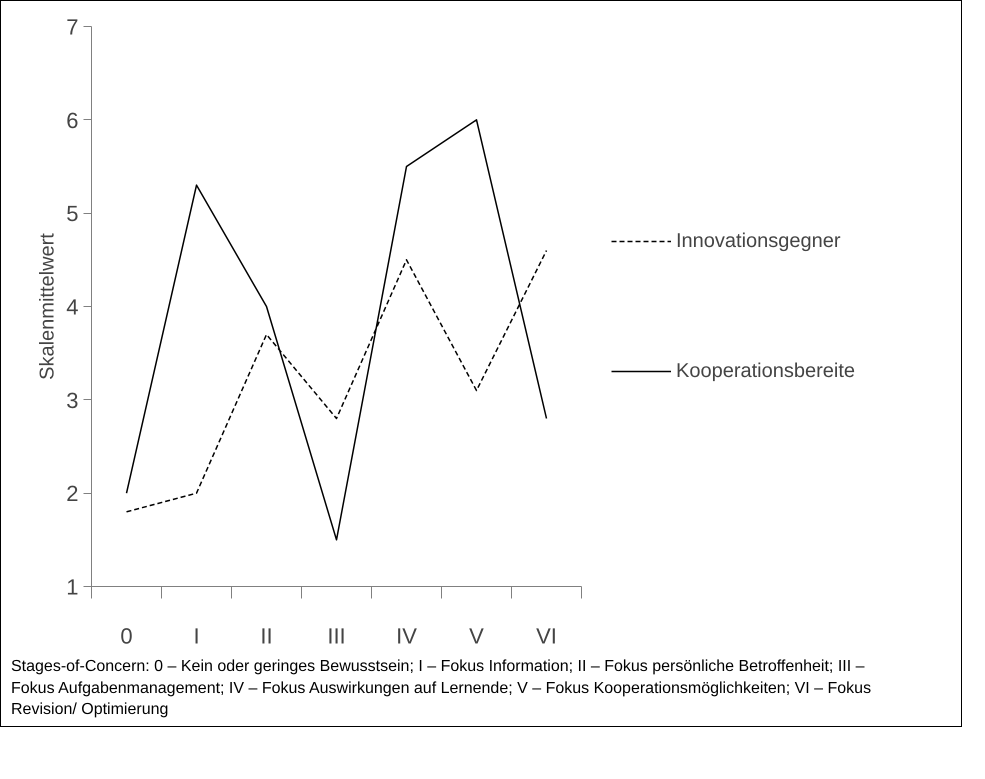 The width and height of the screenshot is (985, 779). Describe the element at coordinates (441, 688) in the screenshot. I see `text: Stages-of-Concern: 0 – Kein oder geringes Bewusstsein; I – Fokus Information; II – Fokus persönliche Betroffenheit; III – Fokus Aufgabenmanagement; IV – Fokus Auswirkungen auf Lernende; V – Fokus Kooperationsmöglichkeiten; VI – Fokus Revision/ Optimierung` at that location.